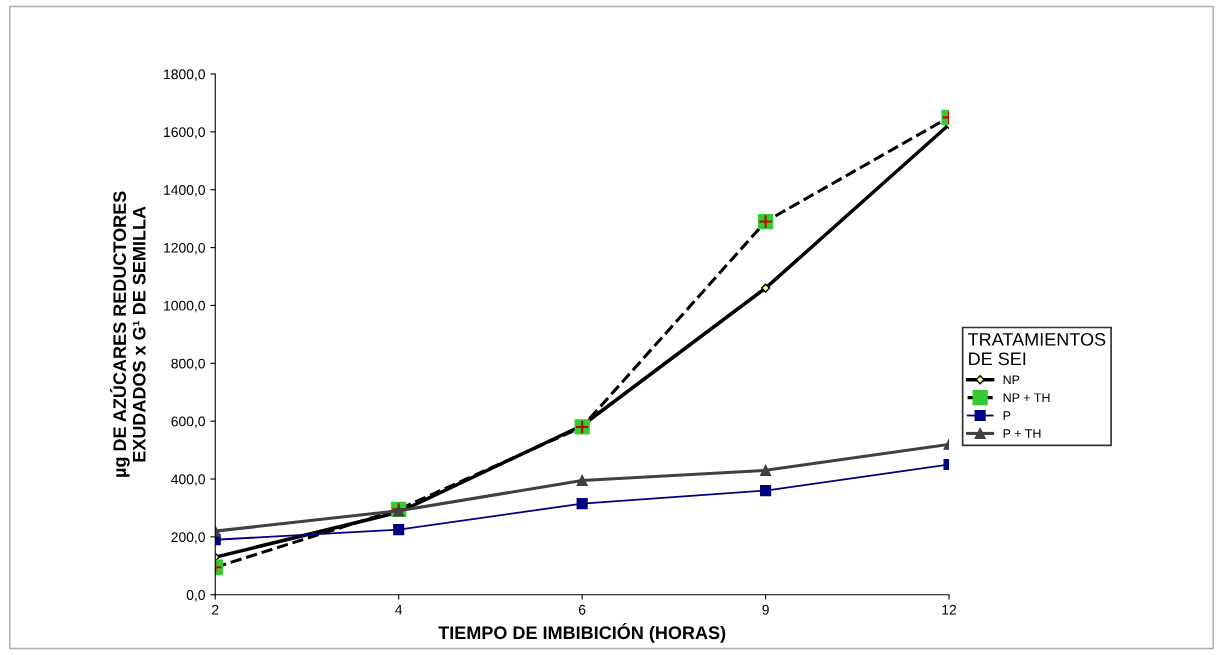 Image resolution: width=1223 pixels, height=655 pixels. I want to click on y-tick-label: 800,0, so click(188, 364).